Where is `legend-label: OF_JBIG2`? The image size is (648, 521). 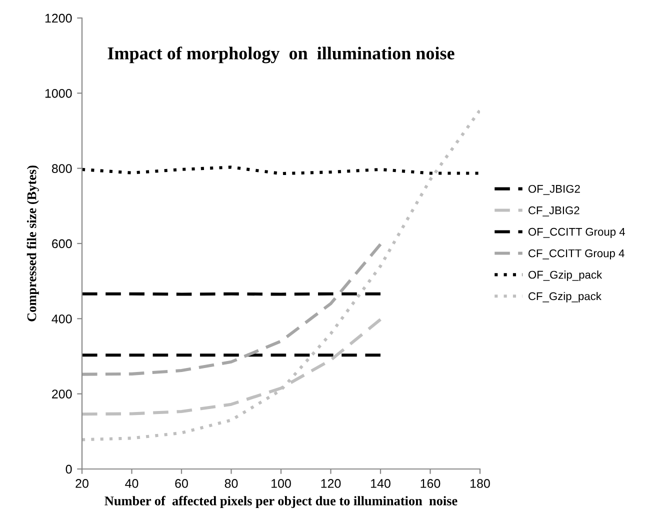 legend-label: OF_JBIG2 is located at coordinates (554, 189).